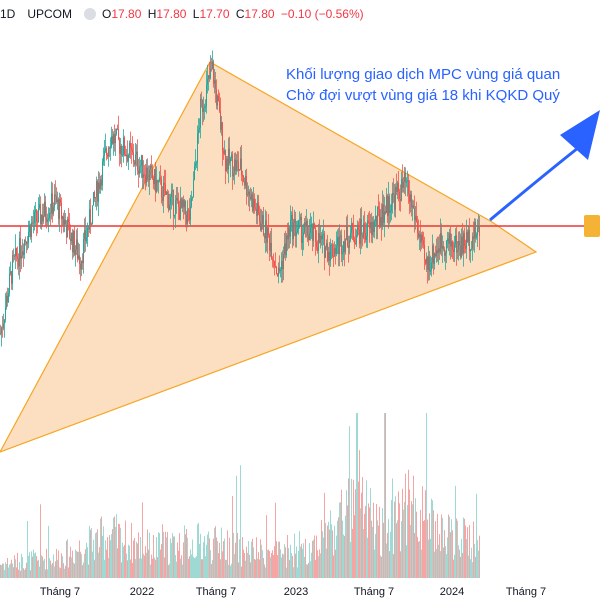 This screenshot has width=600, height=605. Describe the element at coordinates (8, 14) in the screenshot. I see `timeframe-label: 1D` at that location.